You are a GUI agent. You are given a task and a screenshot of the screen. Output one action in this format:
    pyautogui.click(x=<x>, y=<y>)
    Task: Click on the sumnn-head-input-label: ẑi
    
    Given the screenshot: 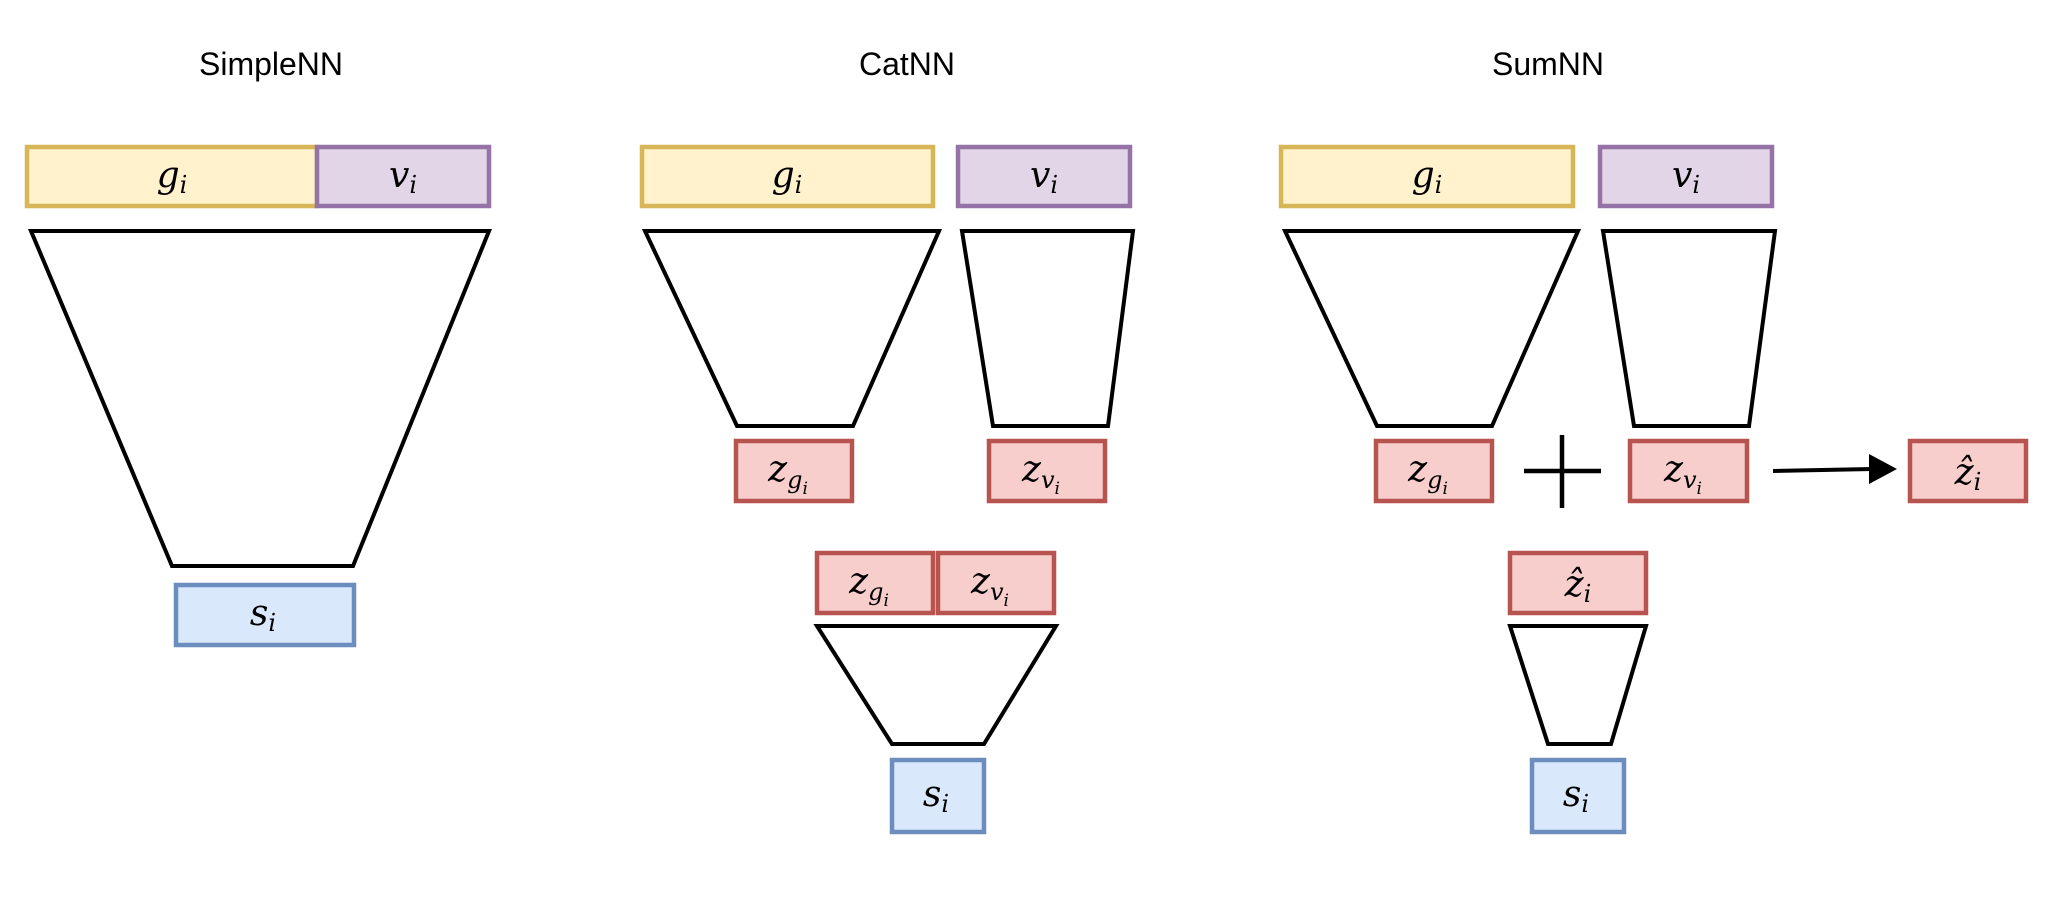 What is the action you would take?
    pyautogui.click(x=1578, y=586)
    